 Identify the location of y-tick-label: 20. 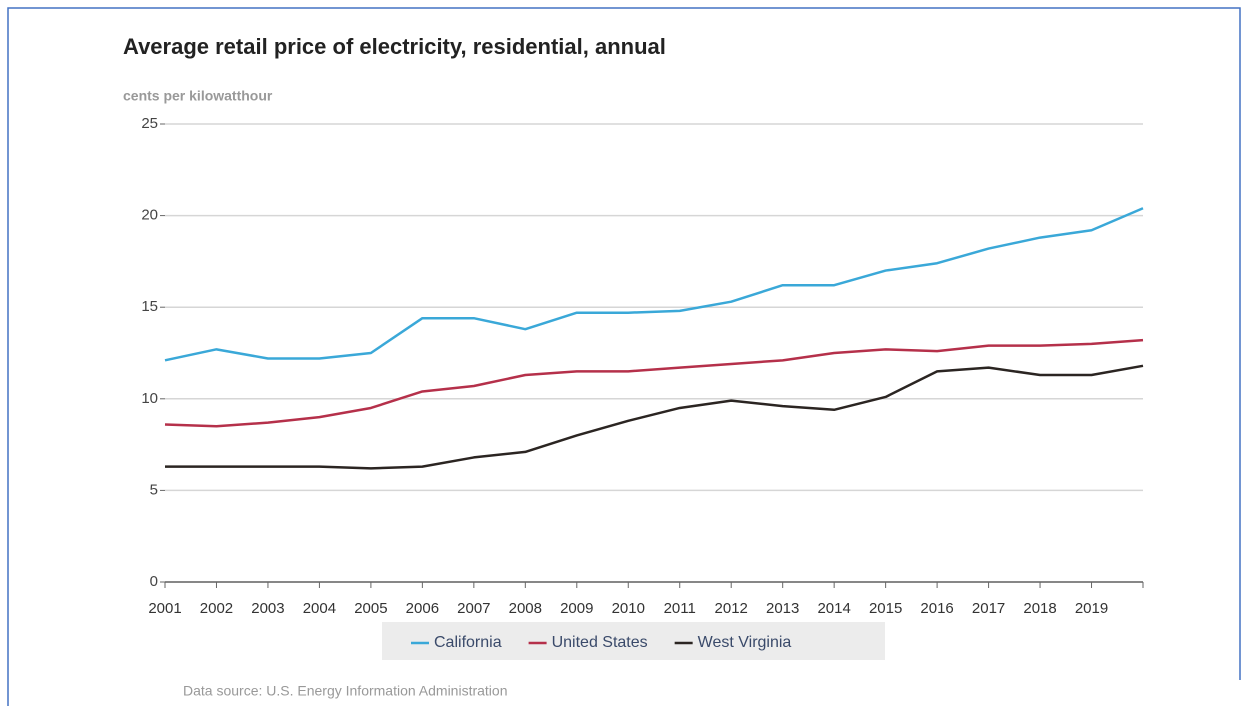
(149, 215).